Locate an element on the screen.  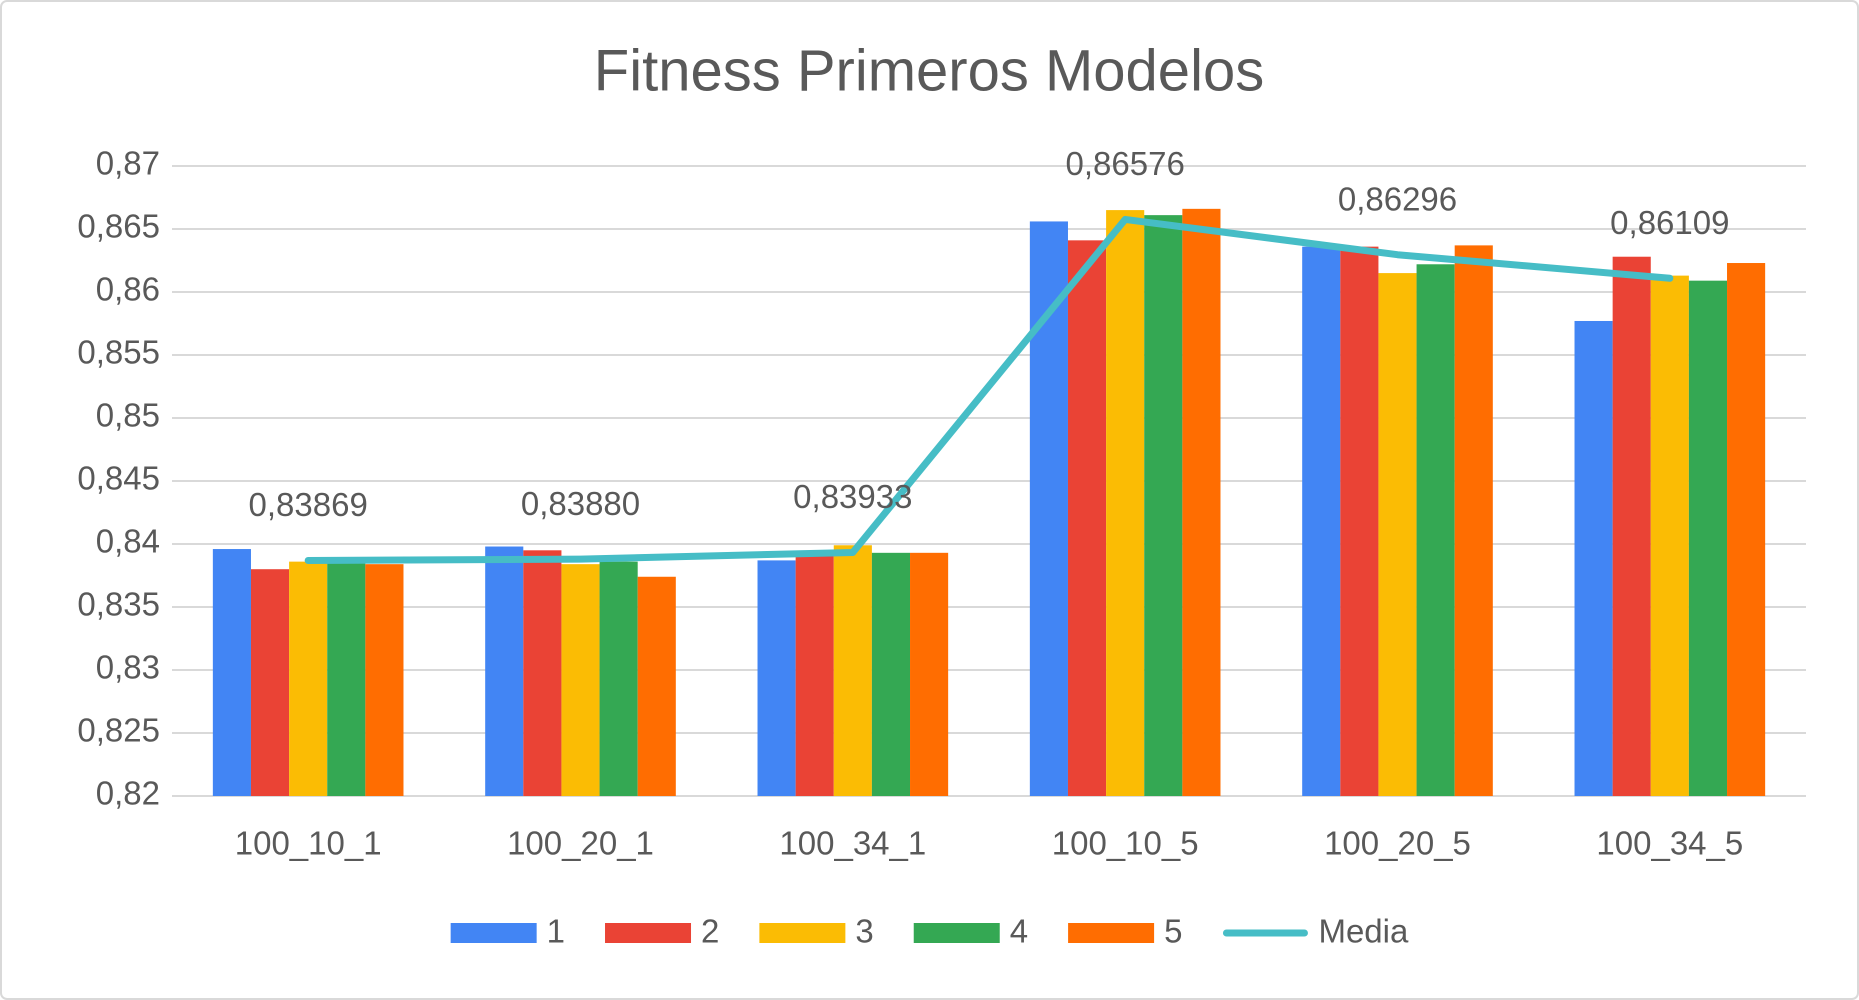
legend-label: Media is located at coordinates (1363, 931).